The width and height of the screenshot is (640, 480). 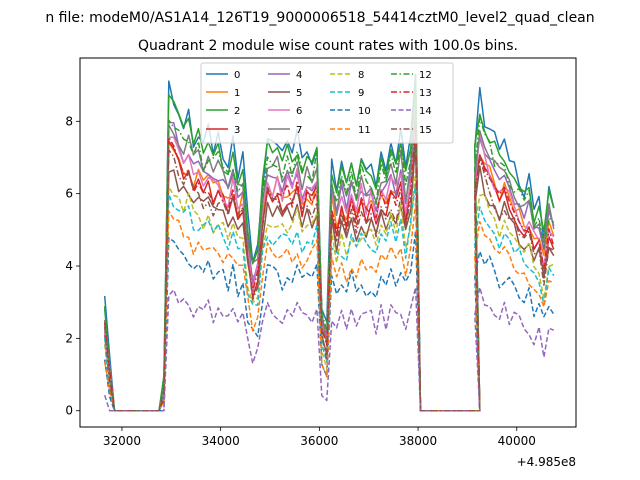 What do you see at coordinates (418, 441) in the screenshot?
I see `x-tick-label: 38000` at bounding box center [418, 441].